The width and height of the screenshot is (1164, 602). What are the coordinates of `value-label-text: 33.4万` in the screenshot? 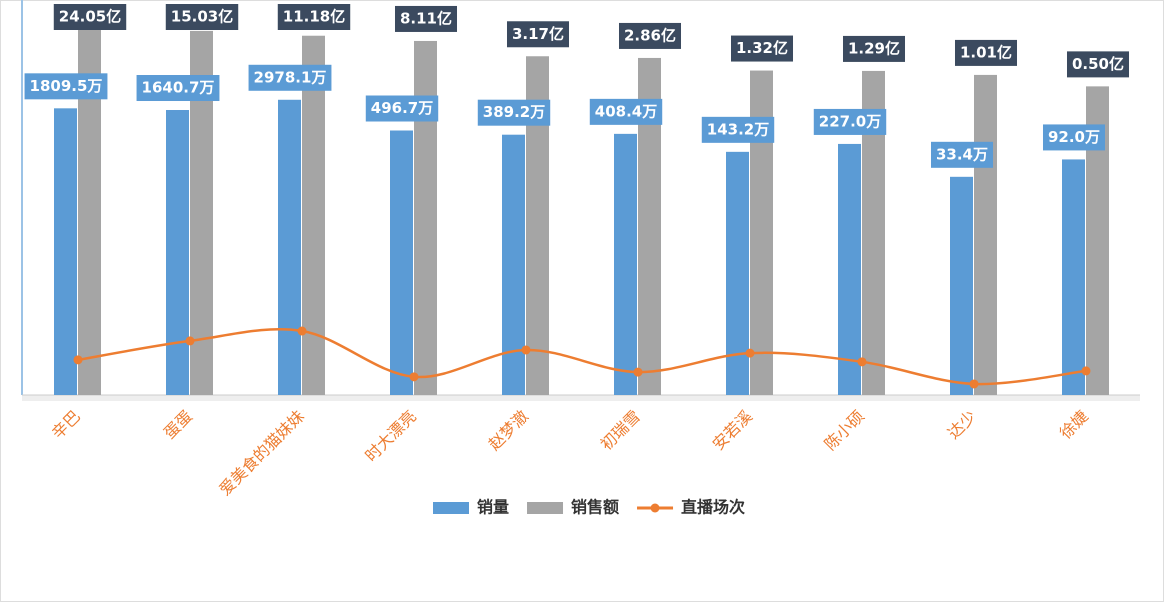 It's located at (962, 154).